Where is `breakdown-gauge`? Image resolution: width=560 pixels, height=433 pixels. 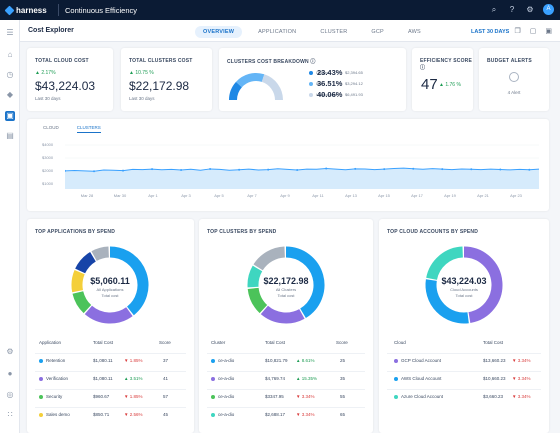
breakdown-gauge is located at coordinates (256, 87).